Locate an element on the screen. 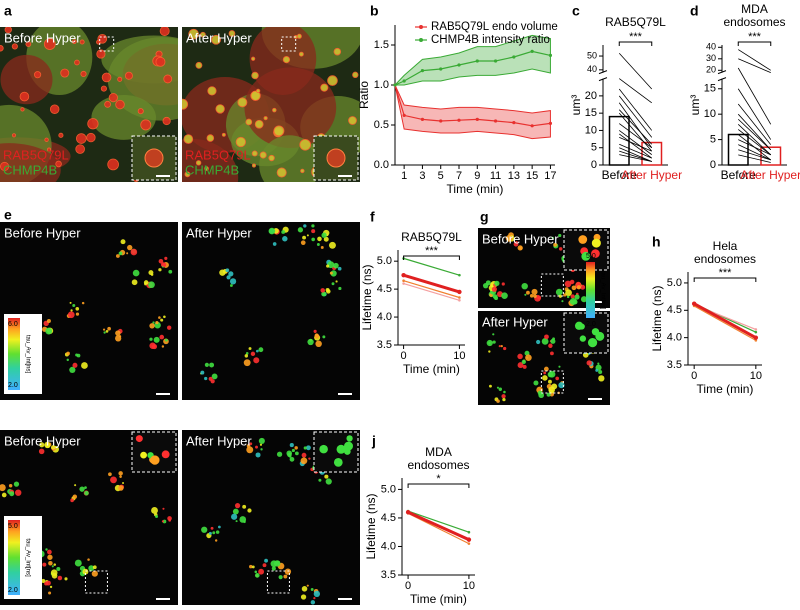  axis-break is located at coordinates (722, 72).